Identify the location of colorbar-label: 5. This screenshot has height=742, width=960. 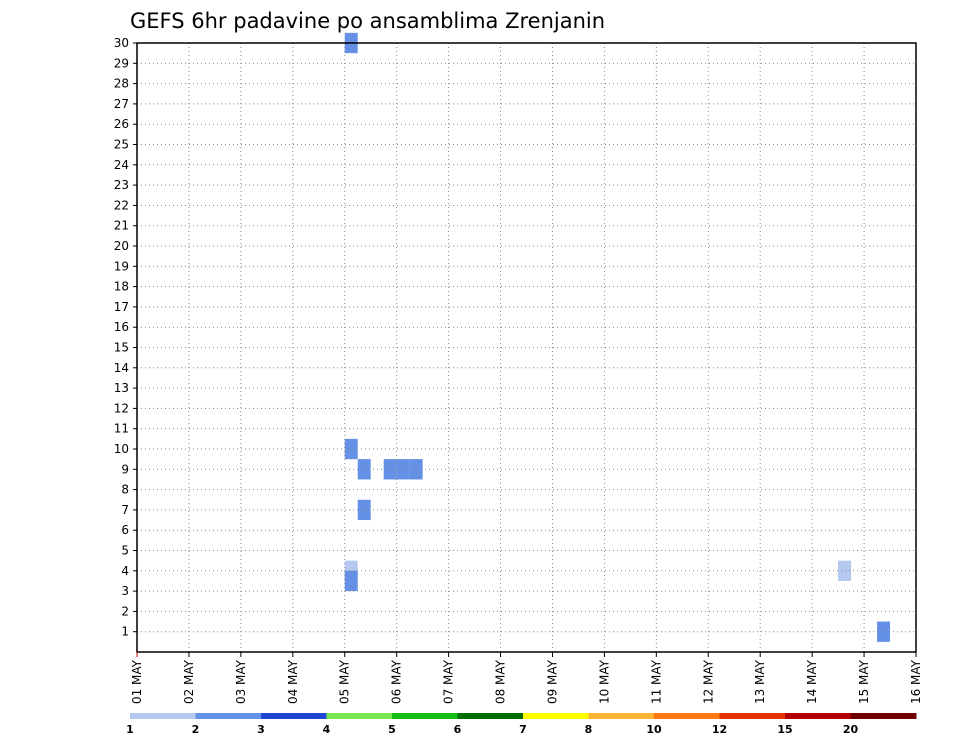
(392, 729).